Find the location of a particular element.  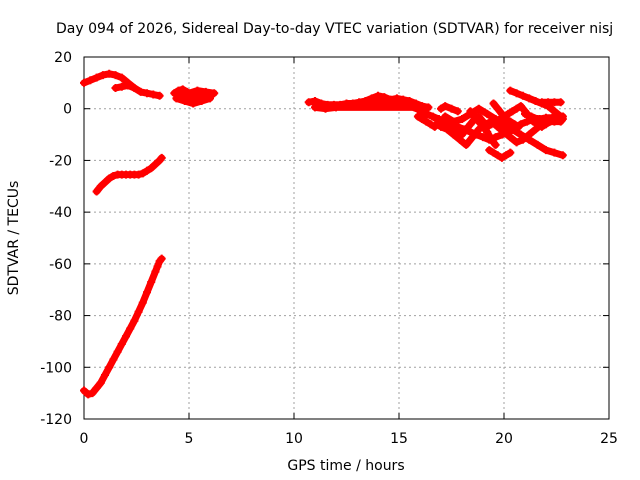

series-band is located at coordinates (499, 154).